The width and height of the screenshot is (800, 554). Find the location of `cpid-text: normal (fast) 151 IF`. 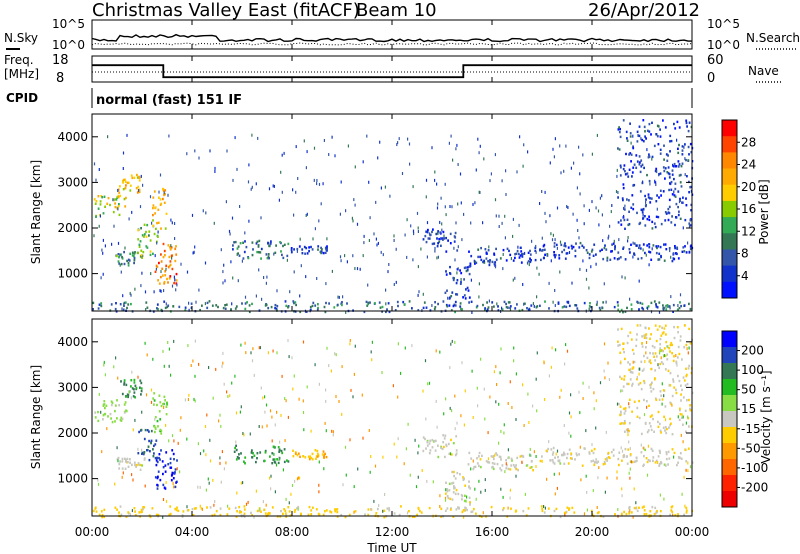

cpid-text: normal (fast) 151 IF is located at coordinates (169, 100).